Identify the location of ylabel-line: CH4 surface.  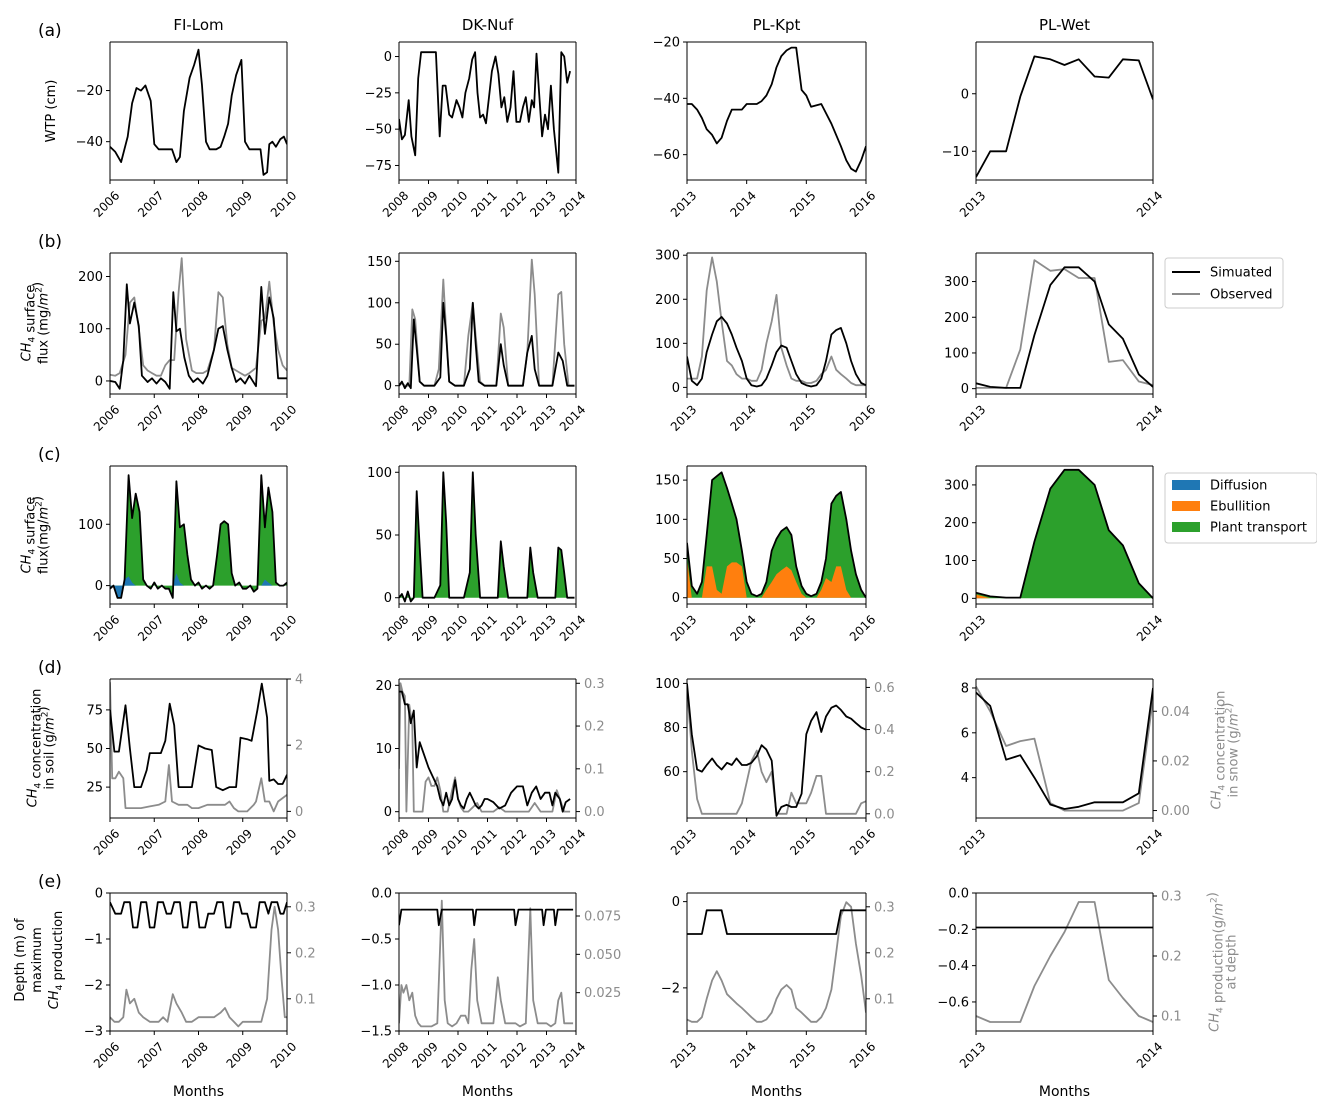
(29, 323).